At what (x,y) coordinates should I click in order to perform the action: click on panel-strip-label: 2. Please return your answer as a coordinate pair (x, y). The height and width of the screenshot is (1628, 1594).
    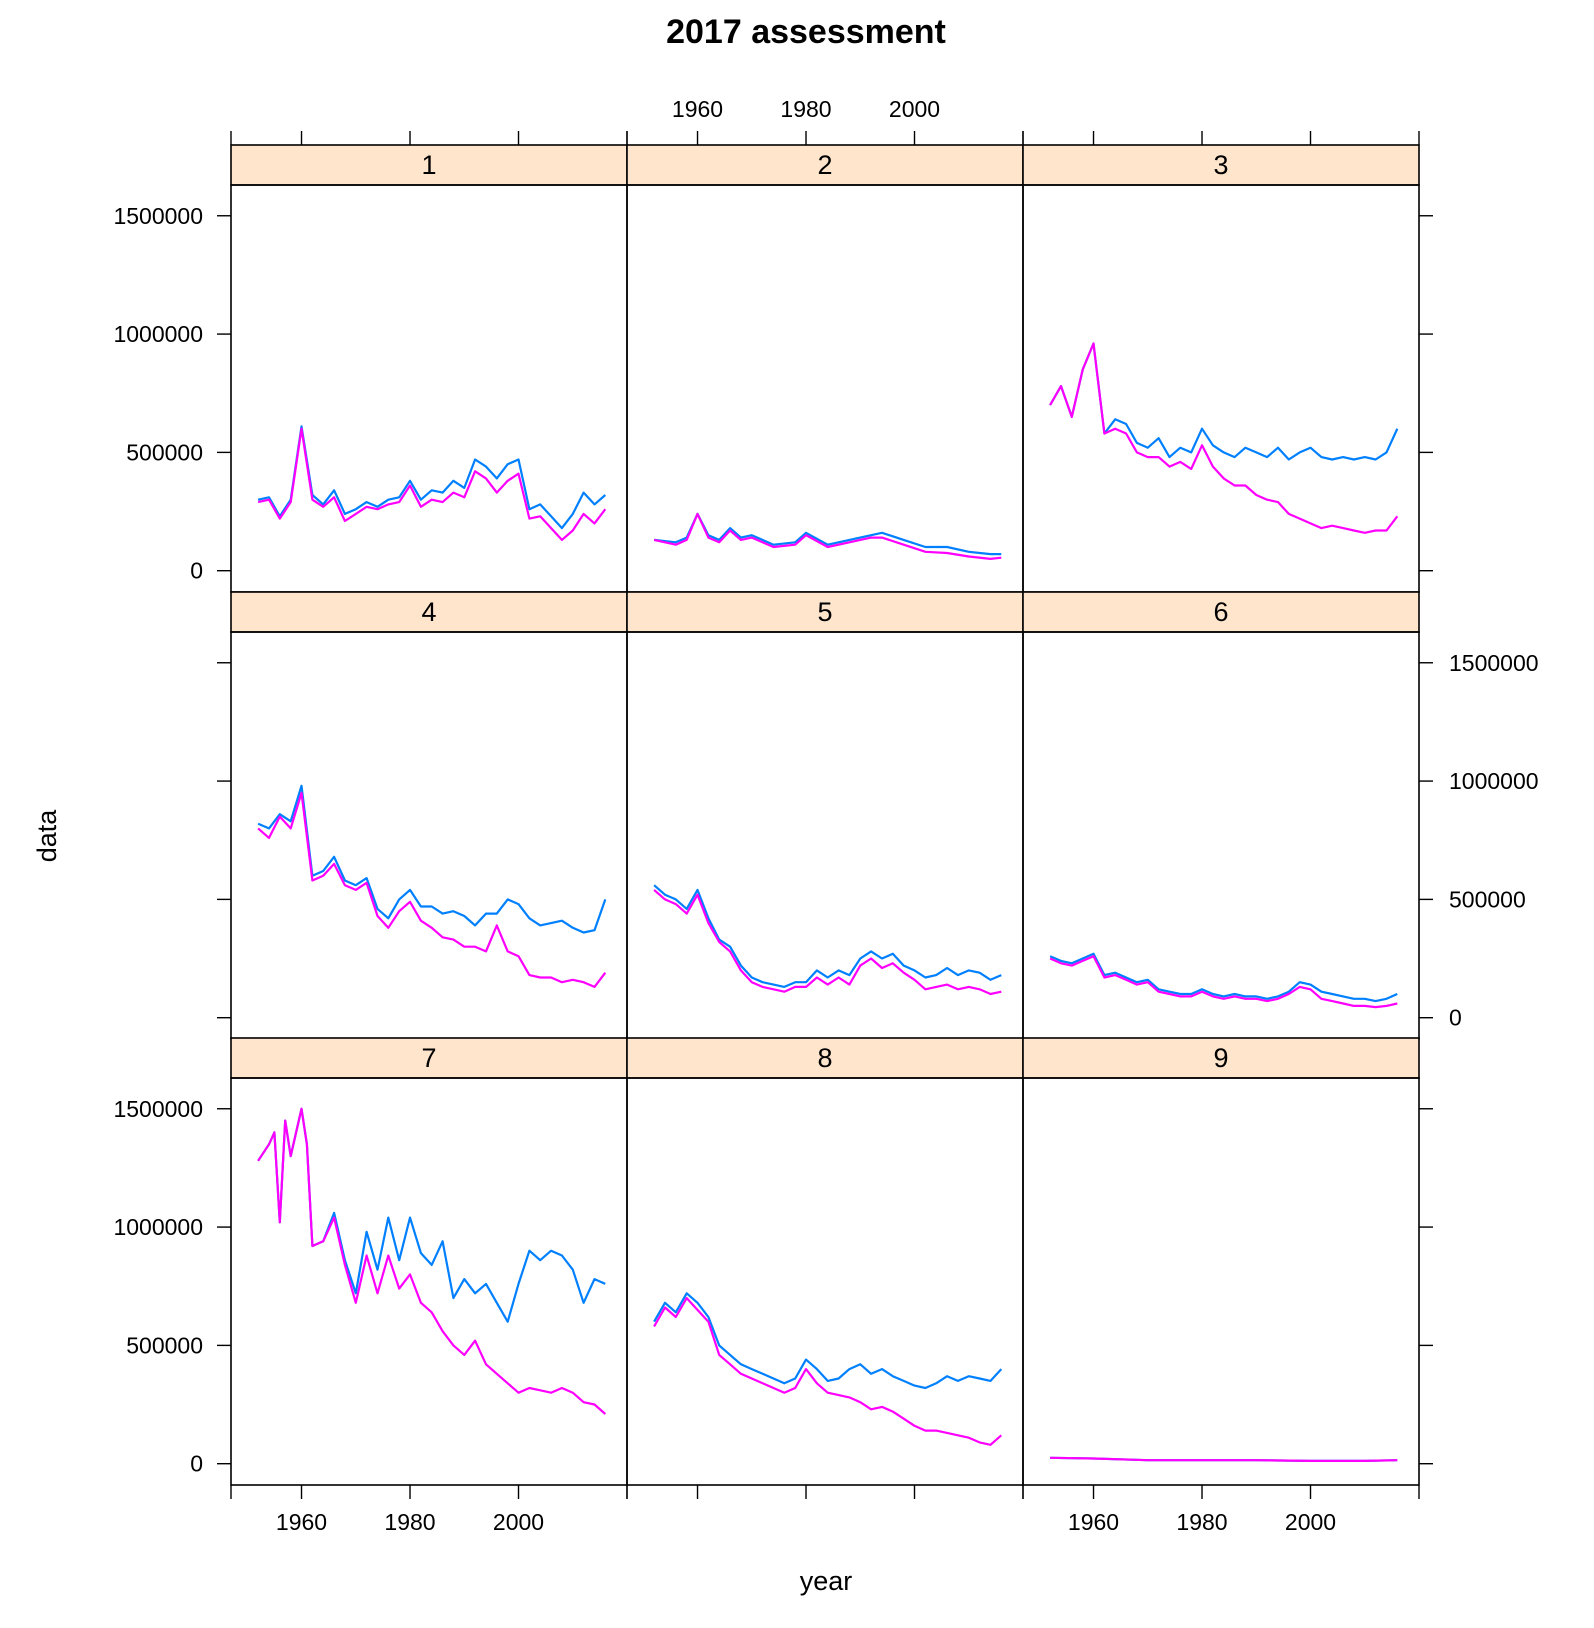
    Looking at the image, I should click on (824, 165).